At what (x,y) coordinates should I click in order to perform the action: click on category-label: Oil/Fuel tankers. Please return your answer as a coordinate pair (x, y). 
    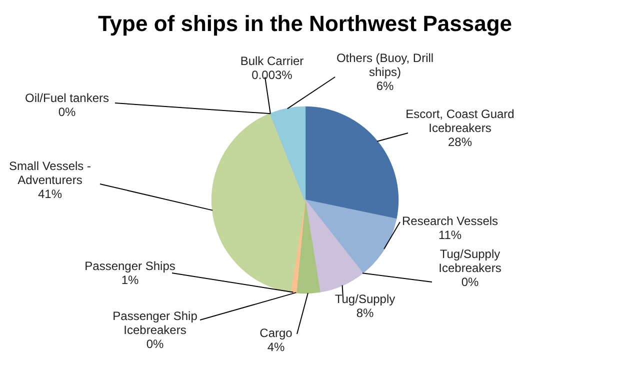
    Looking at the image, I should click on (67, 98).